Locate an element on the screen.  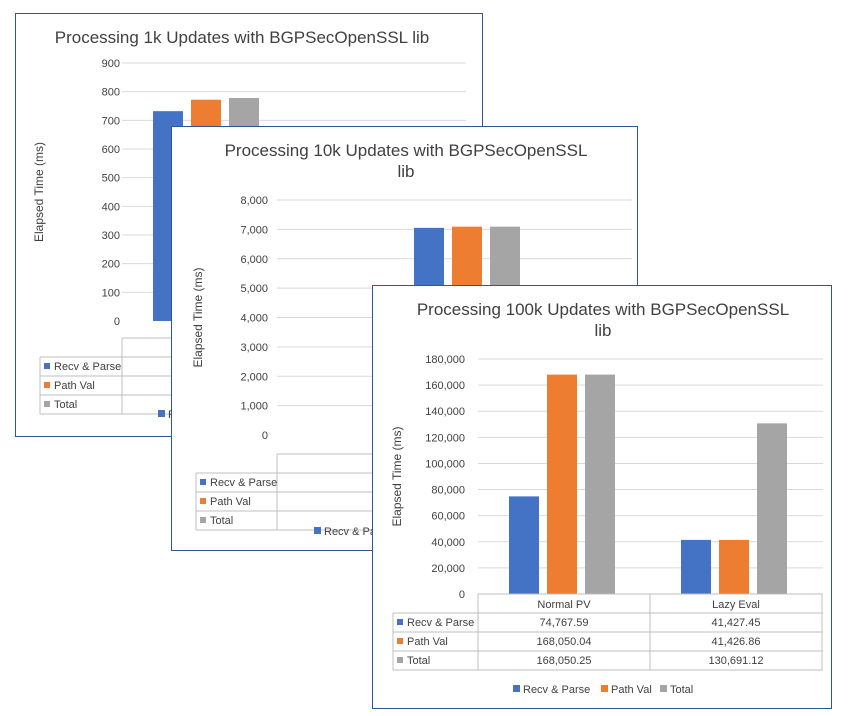
y-tick-label: 60,000 is located at coordinates (448, 517).